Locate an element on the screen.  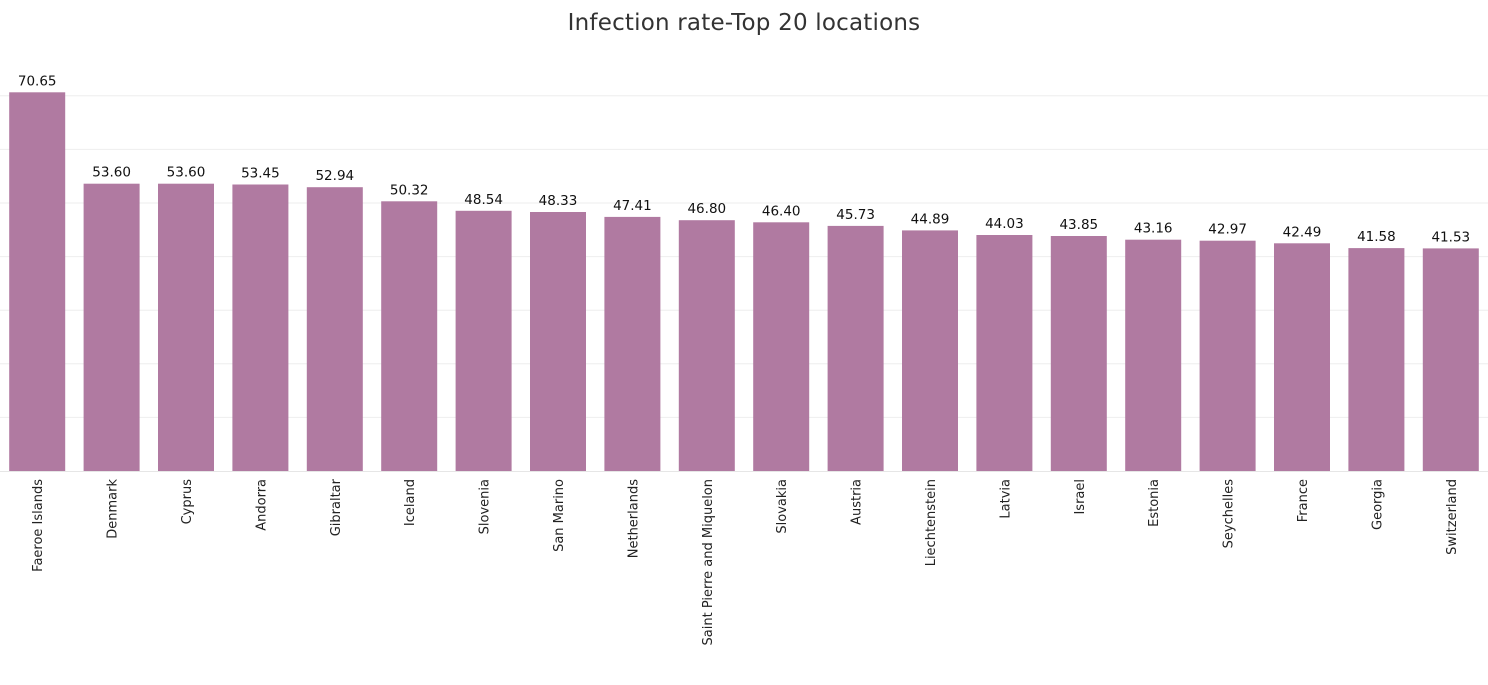
value-label: 46.40 is located at coordinates (781, 211).